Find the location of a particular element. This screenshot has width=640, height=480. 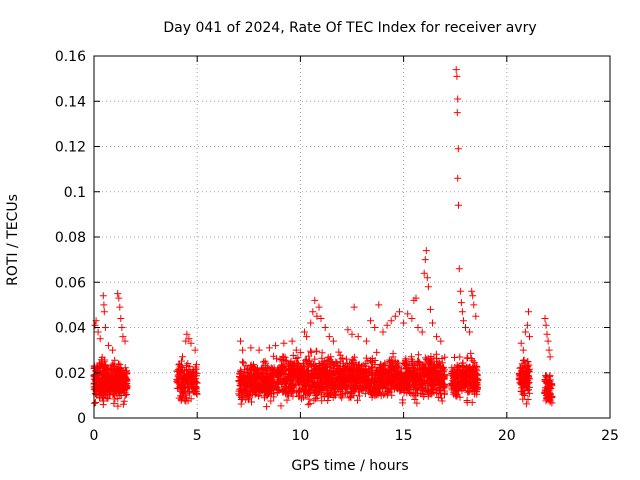

y-tick-label: 0.06 is located at coordinates (70, 283).